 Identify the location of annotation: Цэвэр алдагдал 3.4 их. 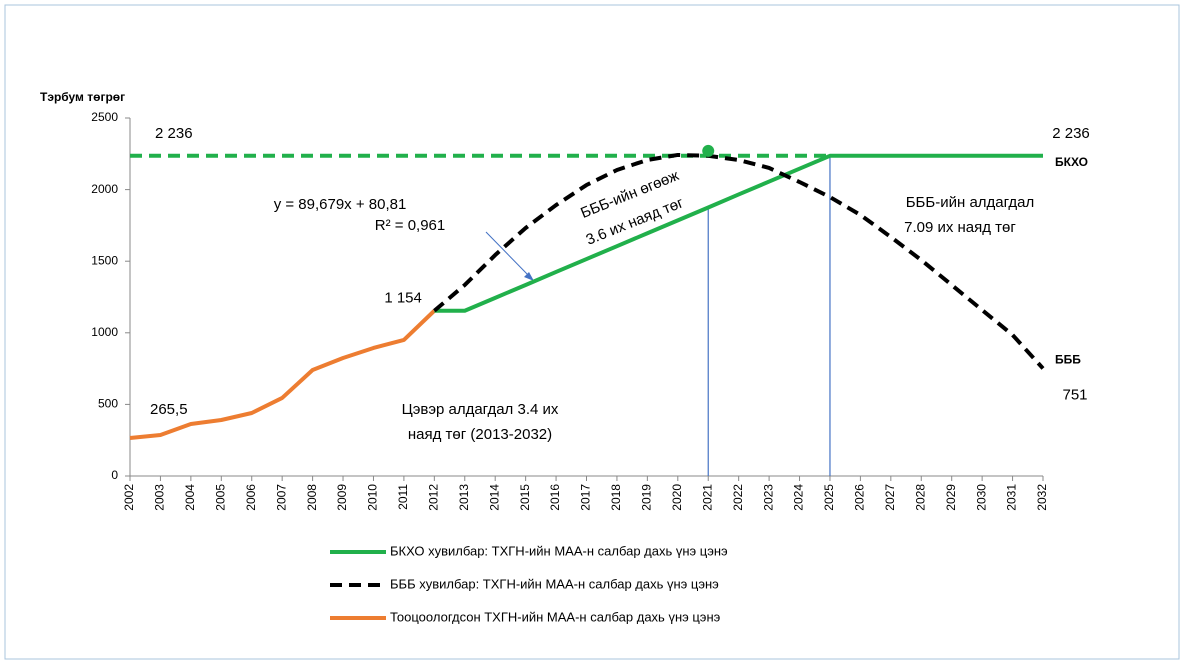
(480, 409).